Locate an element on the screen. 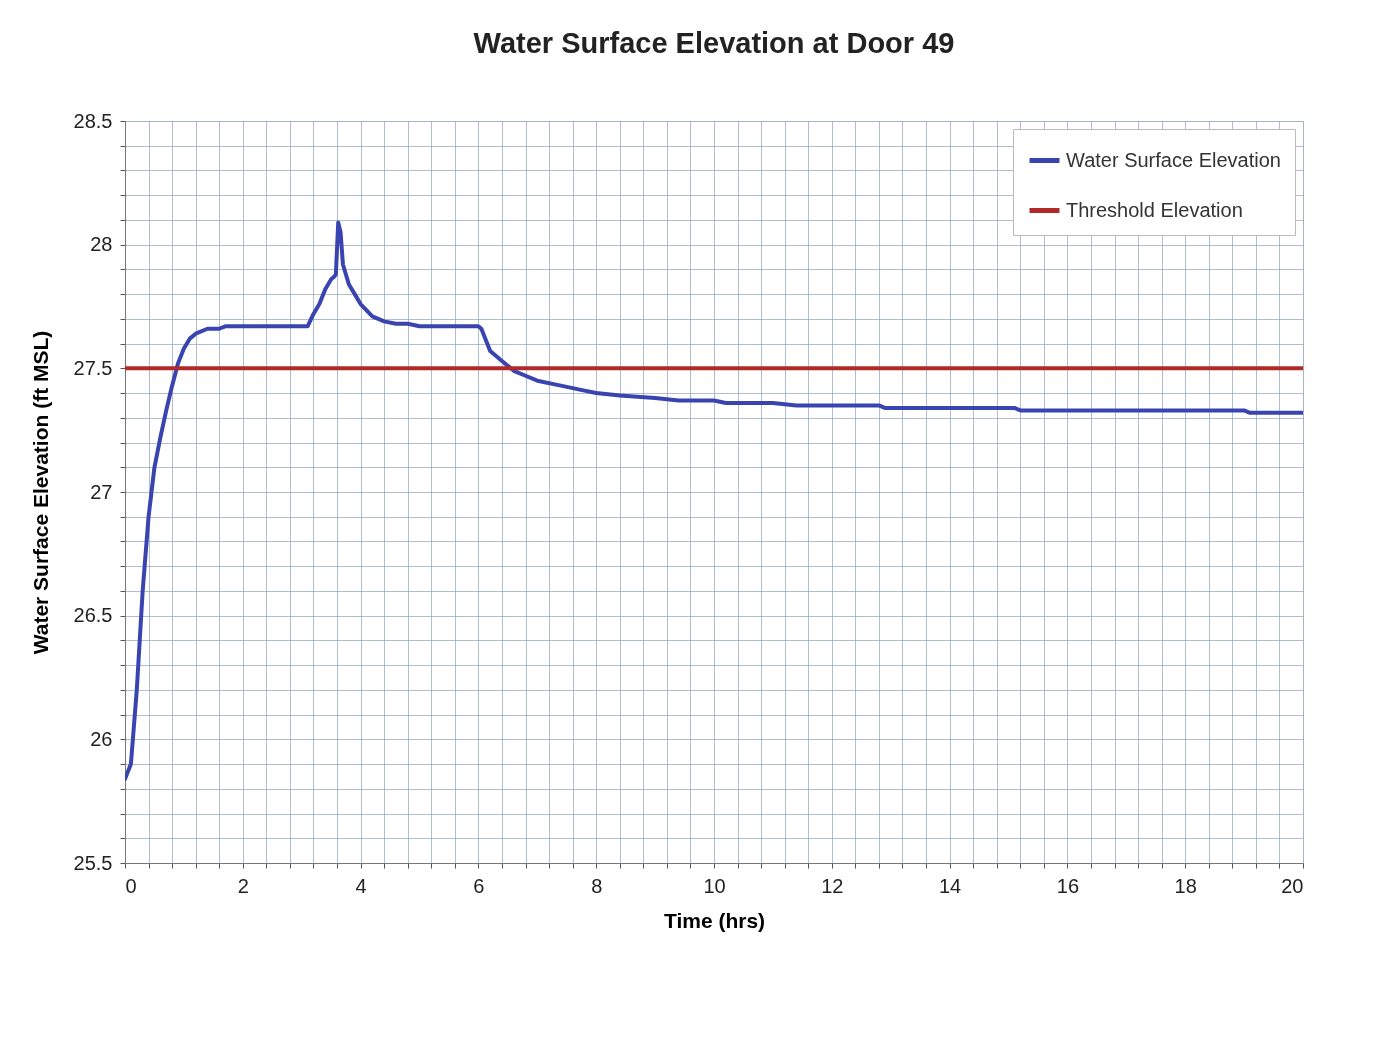  y-axis-title: Water Surface Elevation (ft MSL) is located at coordinates (40, 492).